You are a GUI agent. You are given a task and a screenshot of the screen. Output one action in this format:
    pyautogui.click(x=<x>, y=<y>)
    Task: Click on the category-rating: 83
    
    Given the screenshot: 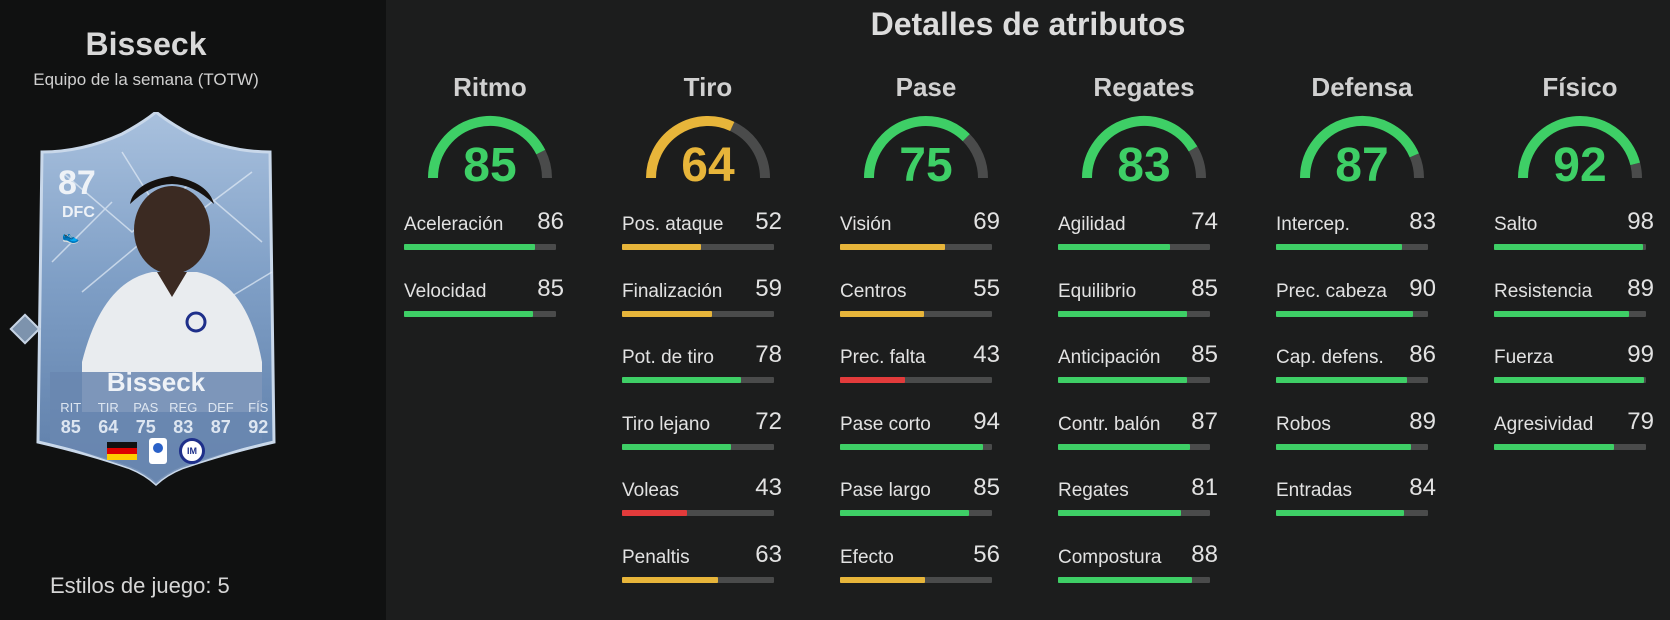 What is the action you would take?
    pyautogui.click(x=1144, y=165)
    